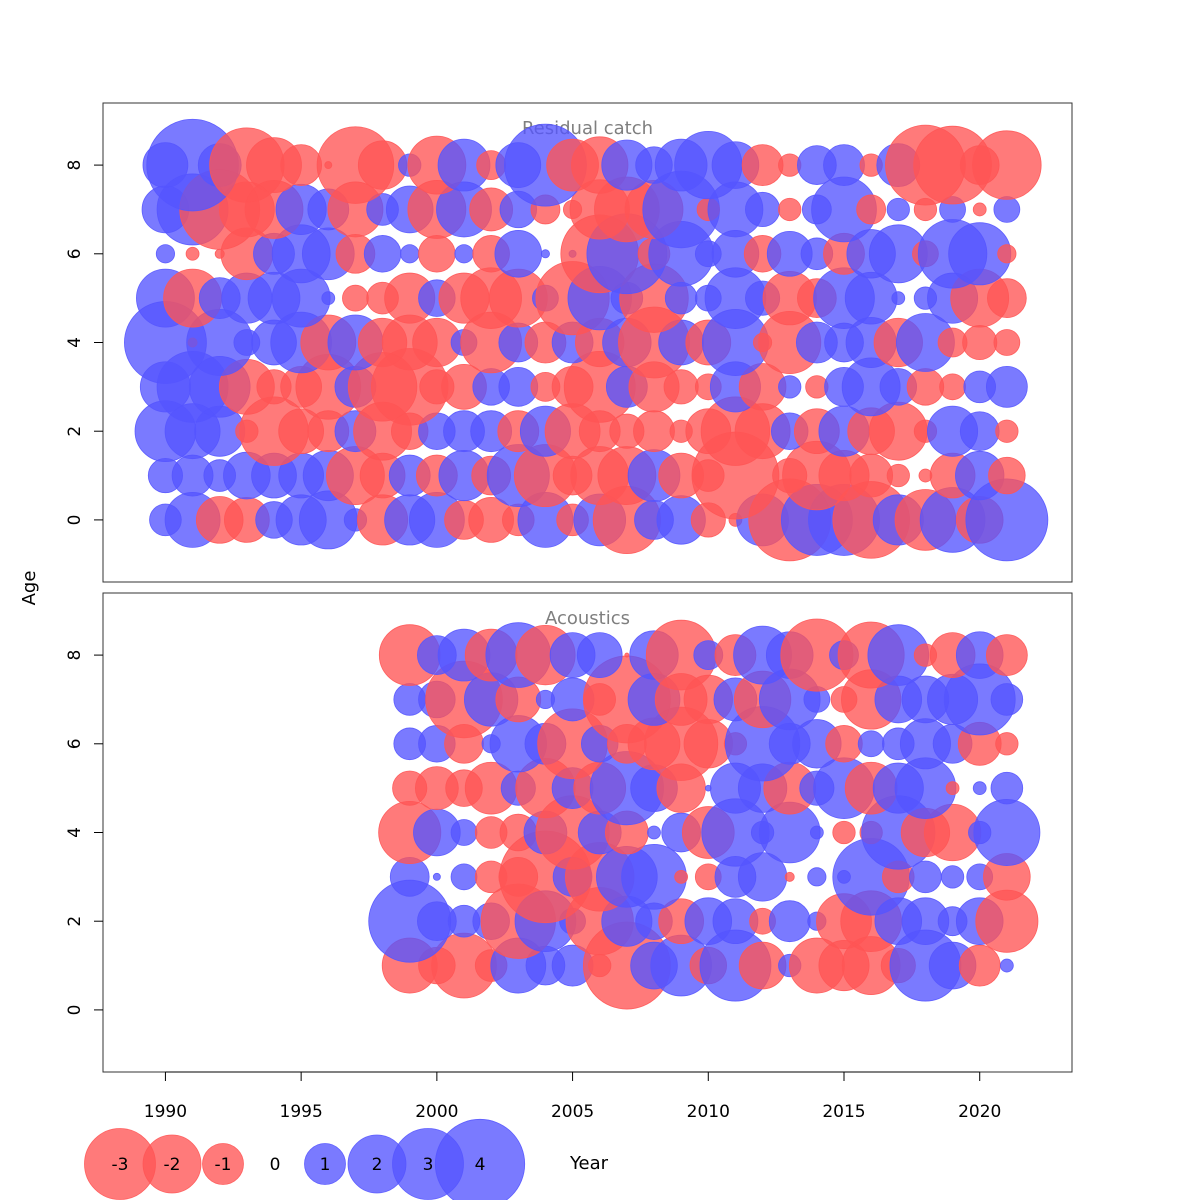 The width and height of the screenshot is (1200, 1200). Describe the element at coordinates (589, 1163) in the screenshot. I see `x-axis-label: Year` at that location.